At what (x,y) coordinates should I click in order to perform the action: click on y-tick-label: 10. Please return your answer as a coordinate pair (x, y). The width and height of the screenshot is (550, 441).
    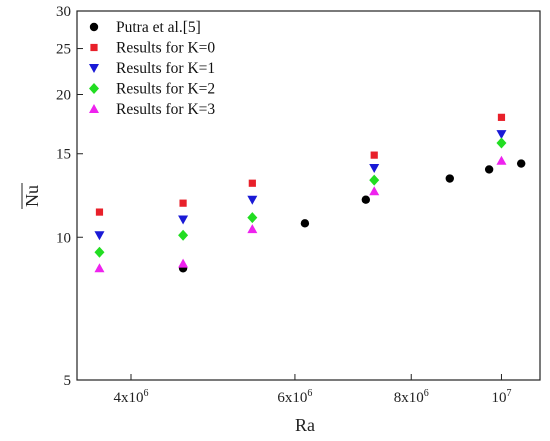
    Looking at the image, I should click on (63, 238).